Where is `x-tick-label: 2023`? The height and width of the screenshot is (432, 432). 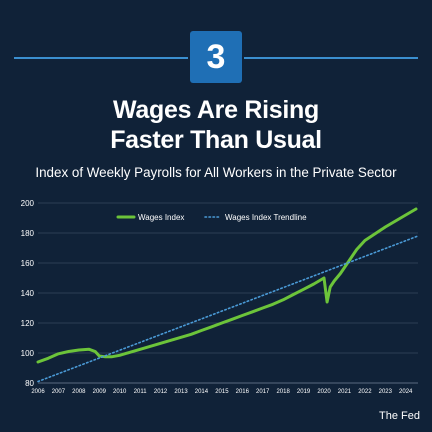
x-tick-label: 2023 is located at coordinates (386, 392).